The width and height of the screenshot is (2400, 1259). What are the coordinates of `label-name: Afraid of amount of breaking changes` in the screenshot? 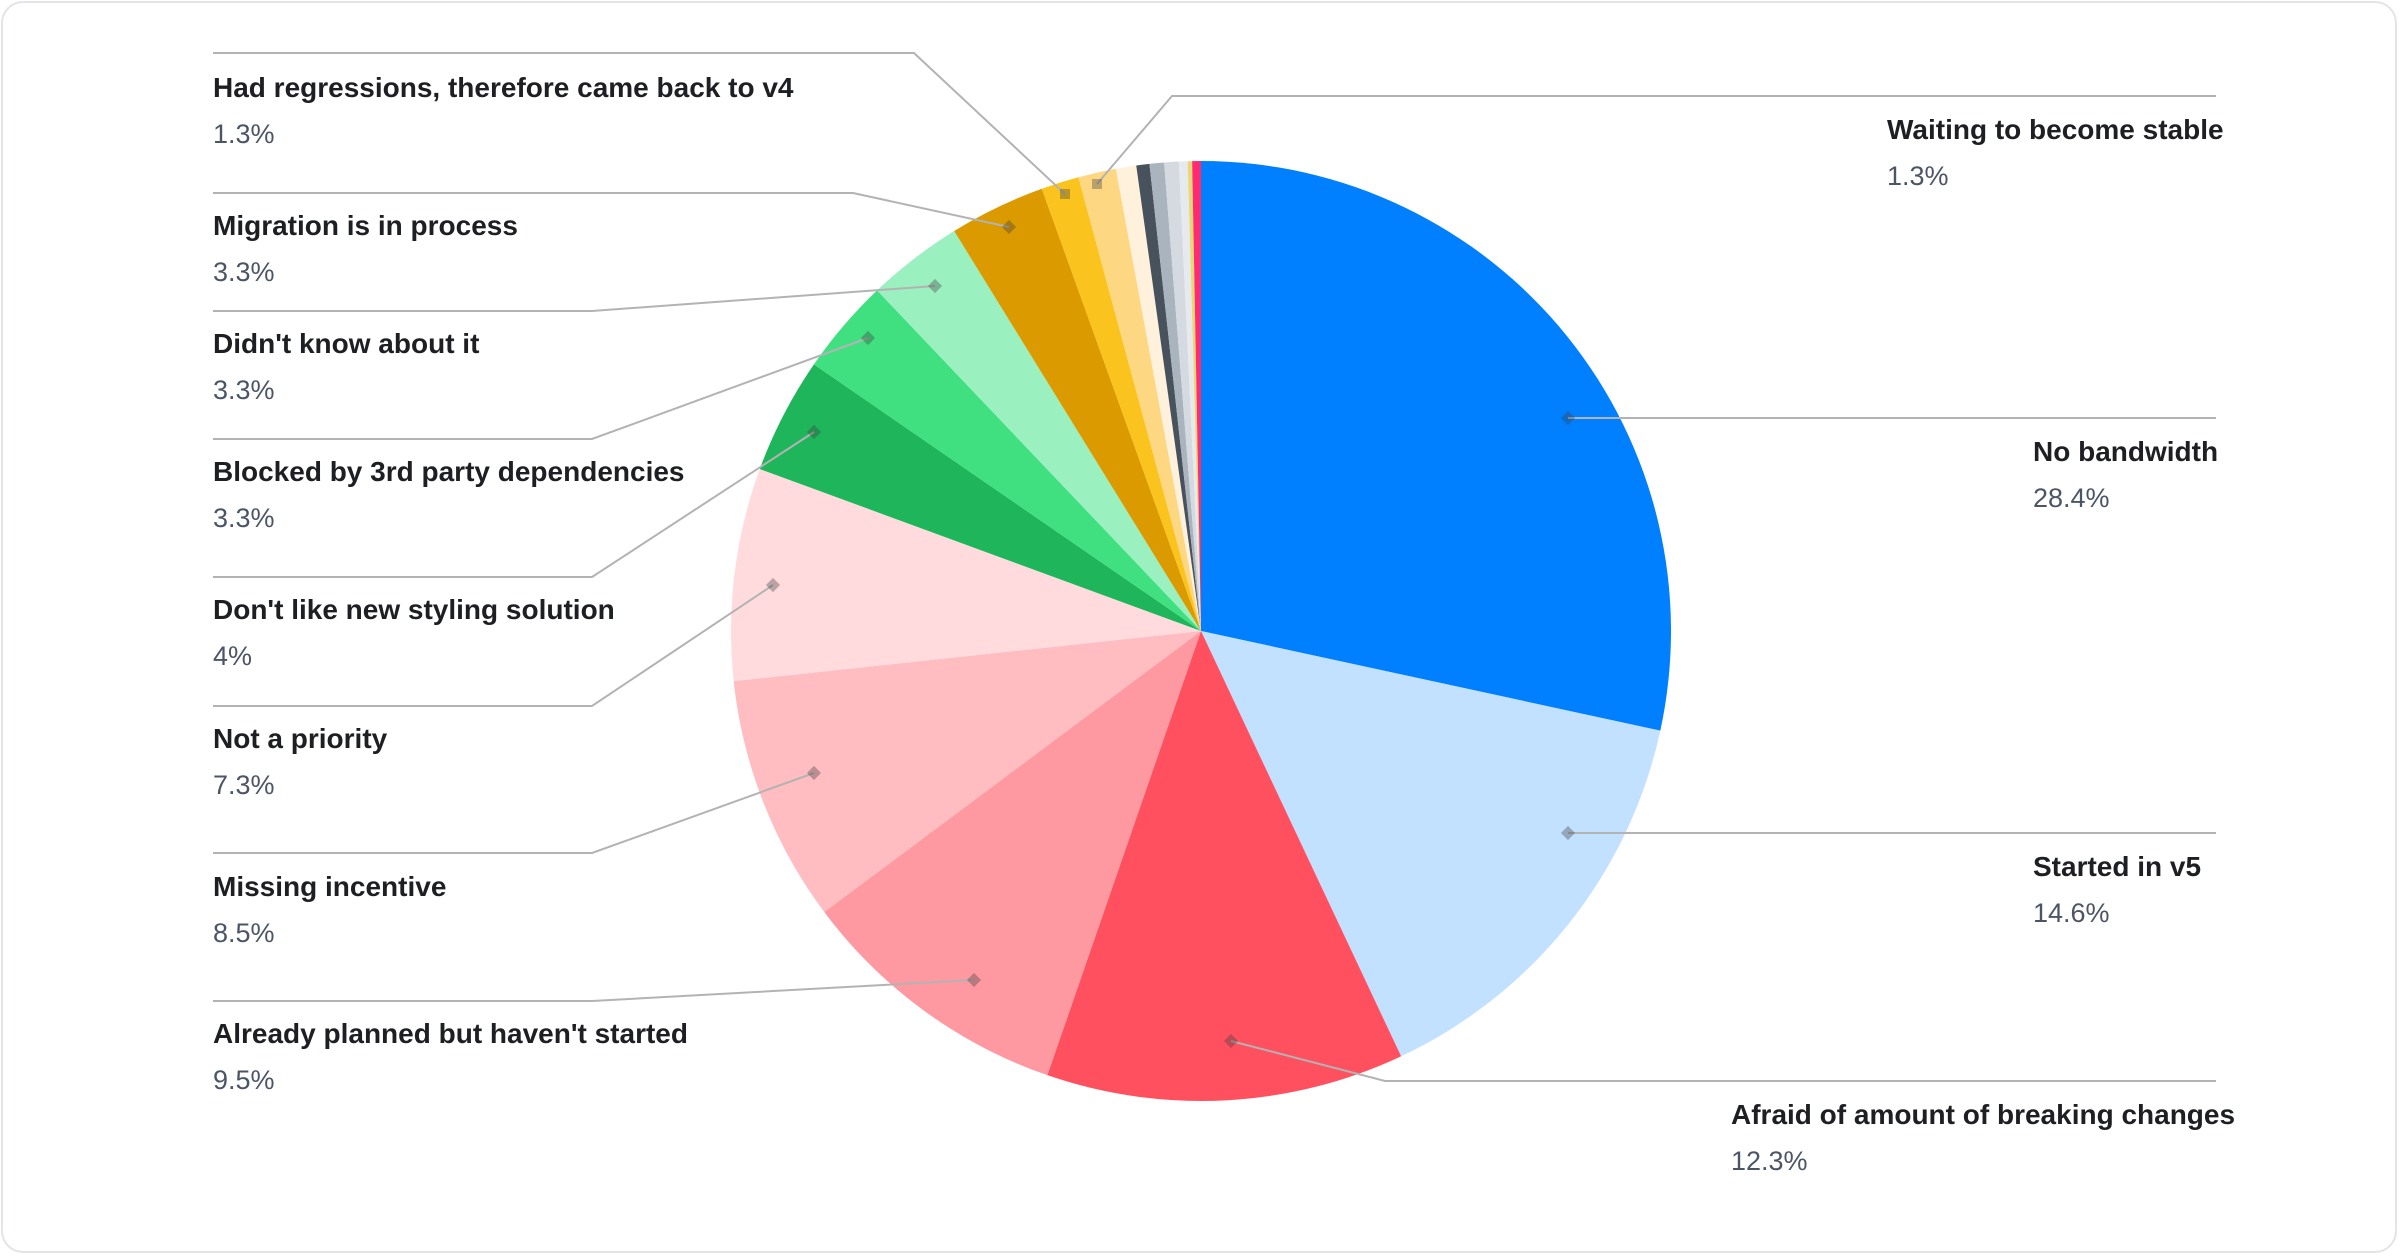 It's located at (1983, 1114).